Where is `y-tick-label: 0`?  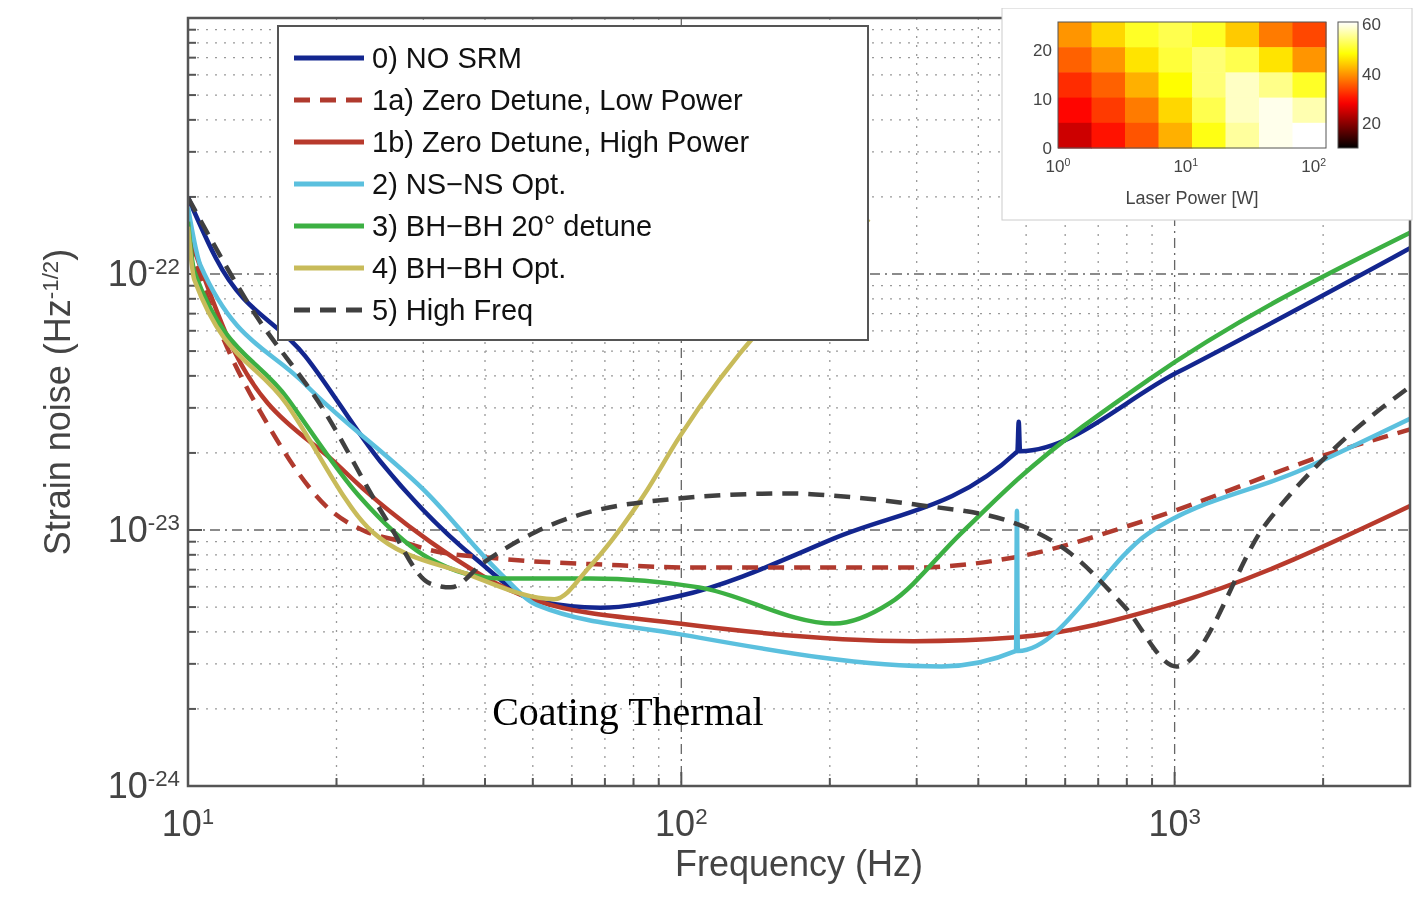 y-tick-label: 0 is located at coordinates (1047, 148).